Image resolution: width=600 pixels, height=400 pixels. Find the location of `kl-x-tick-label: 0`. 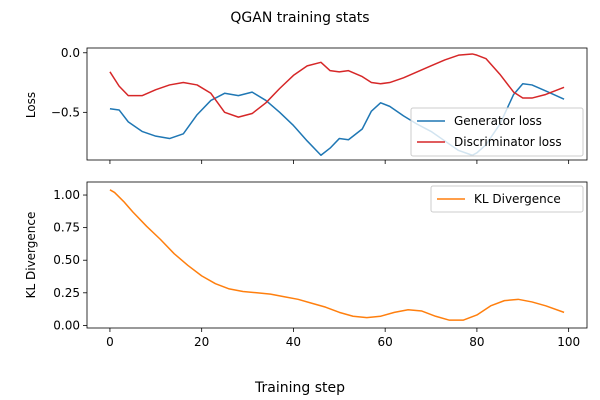

kl-x-tick-label: 0 is located at coordinates (110, 342).